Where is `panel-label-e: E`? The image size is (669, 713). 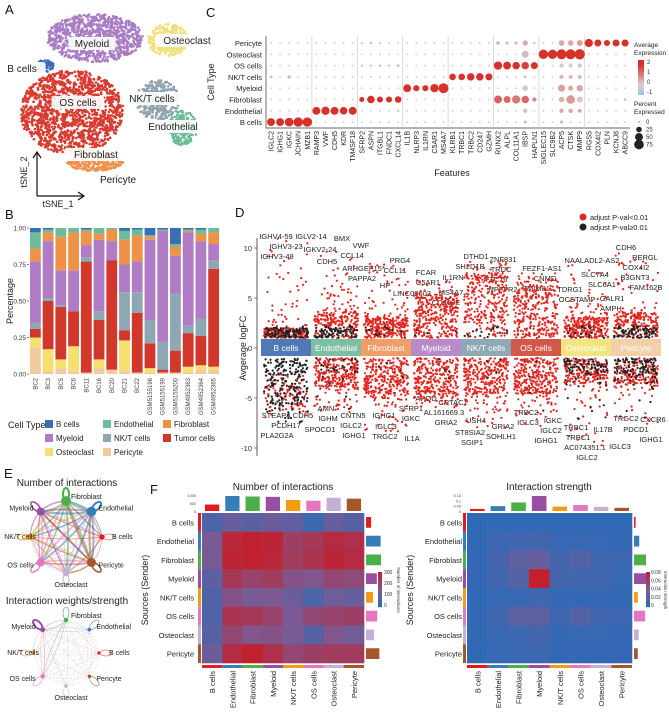
panel-label-e: E is located at coordinates (8, 473).